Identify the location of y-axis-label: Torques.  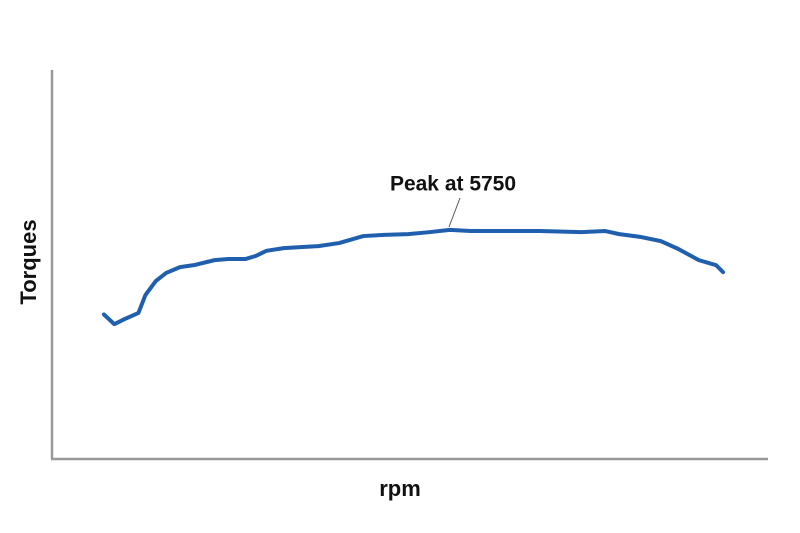
(28, 261).